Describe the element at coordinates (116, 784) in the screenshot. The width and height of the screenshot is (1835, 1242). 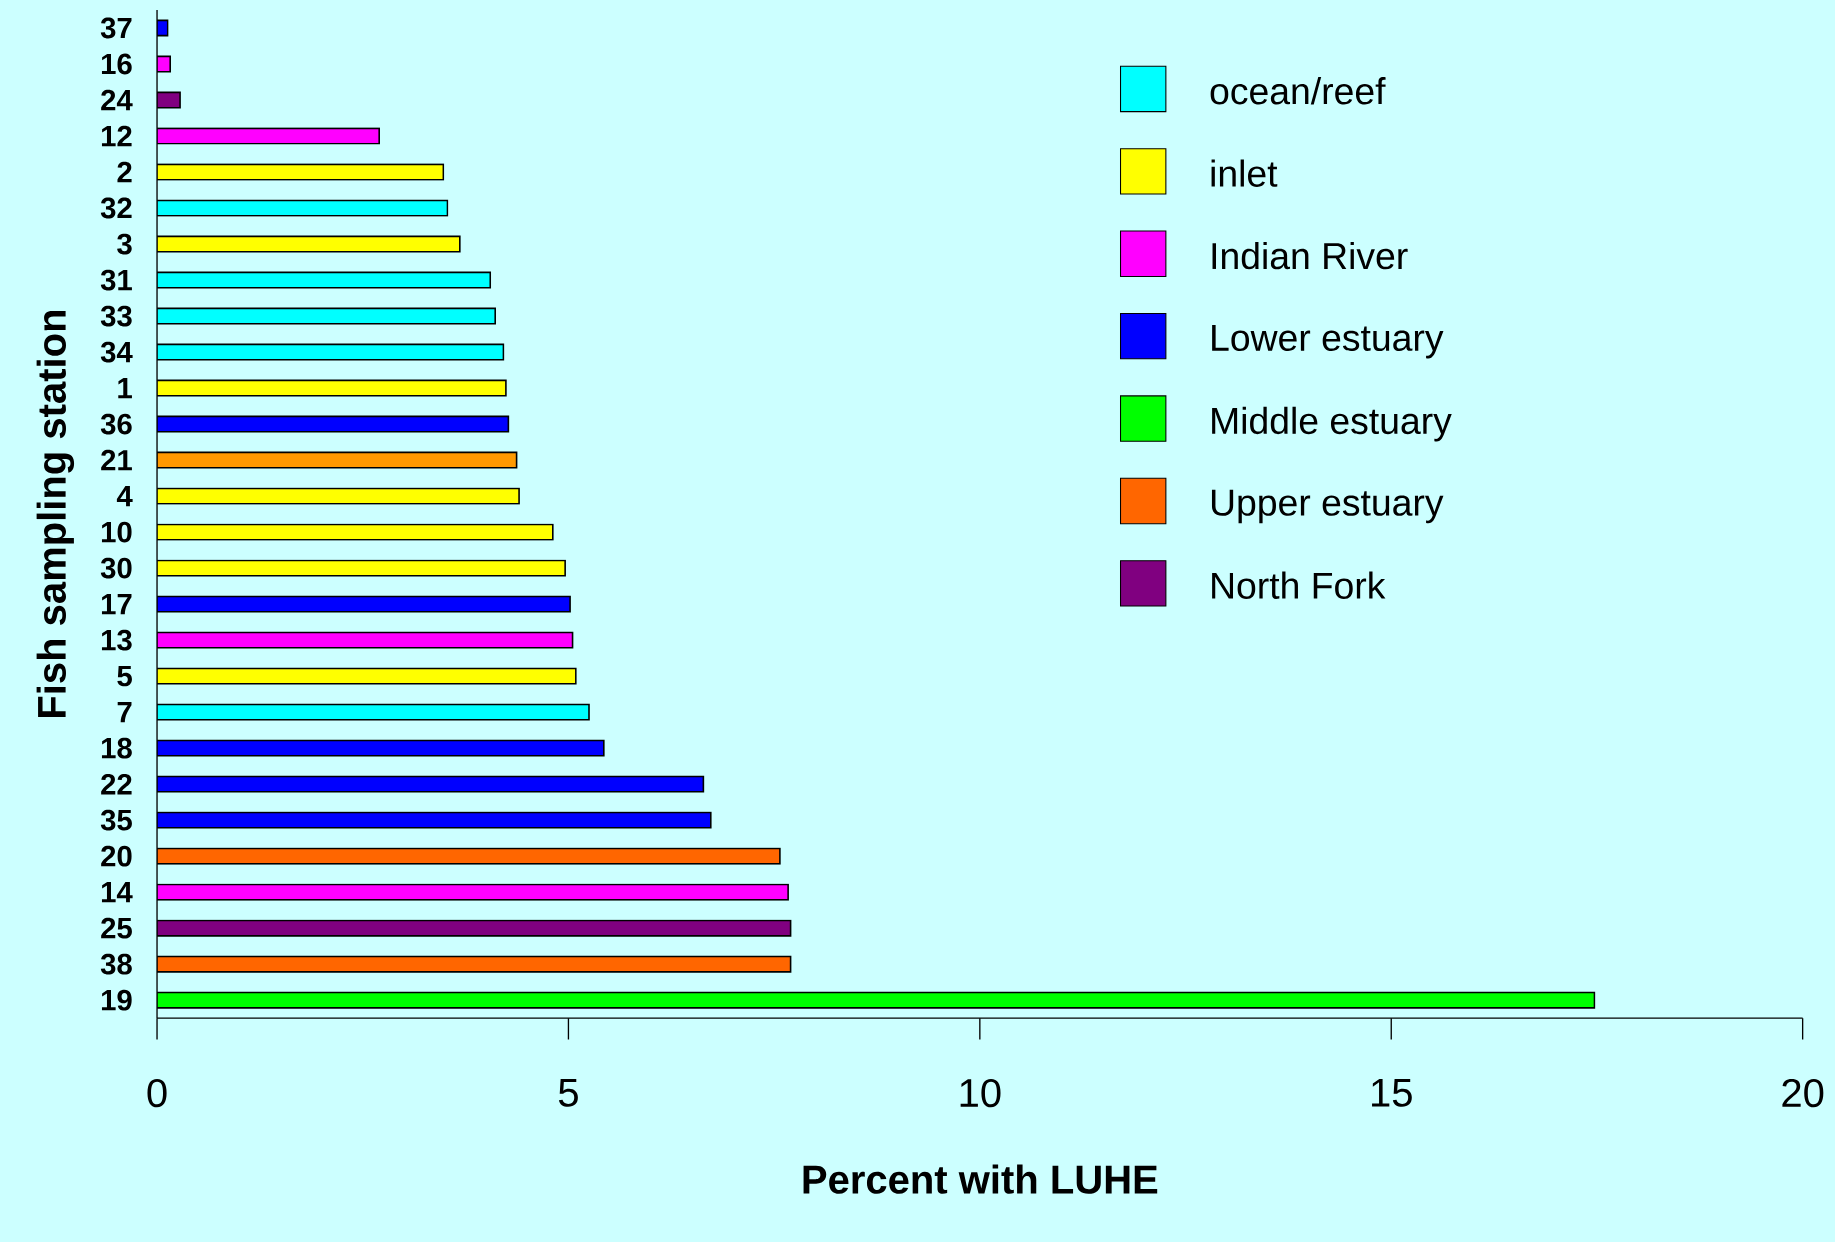
I see `y-tick-label: 22` at that location.